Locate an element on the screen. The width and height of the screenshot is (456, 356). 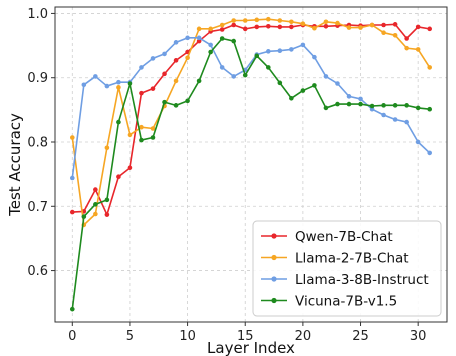
legend-box is located at coordinates (347, 268).